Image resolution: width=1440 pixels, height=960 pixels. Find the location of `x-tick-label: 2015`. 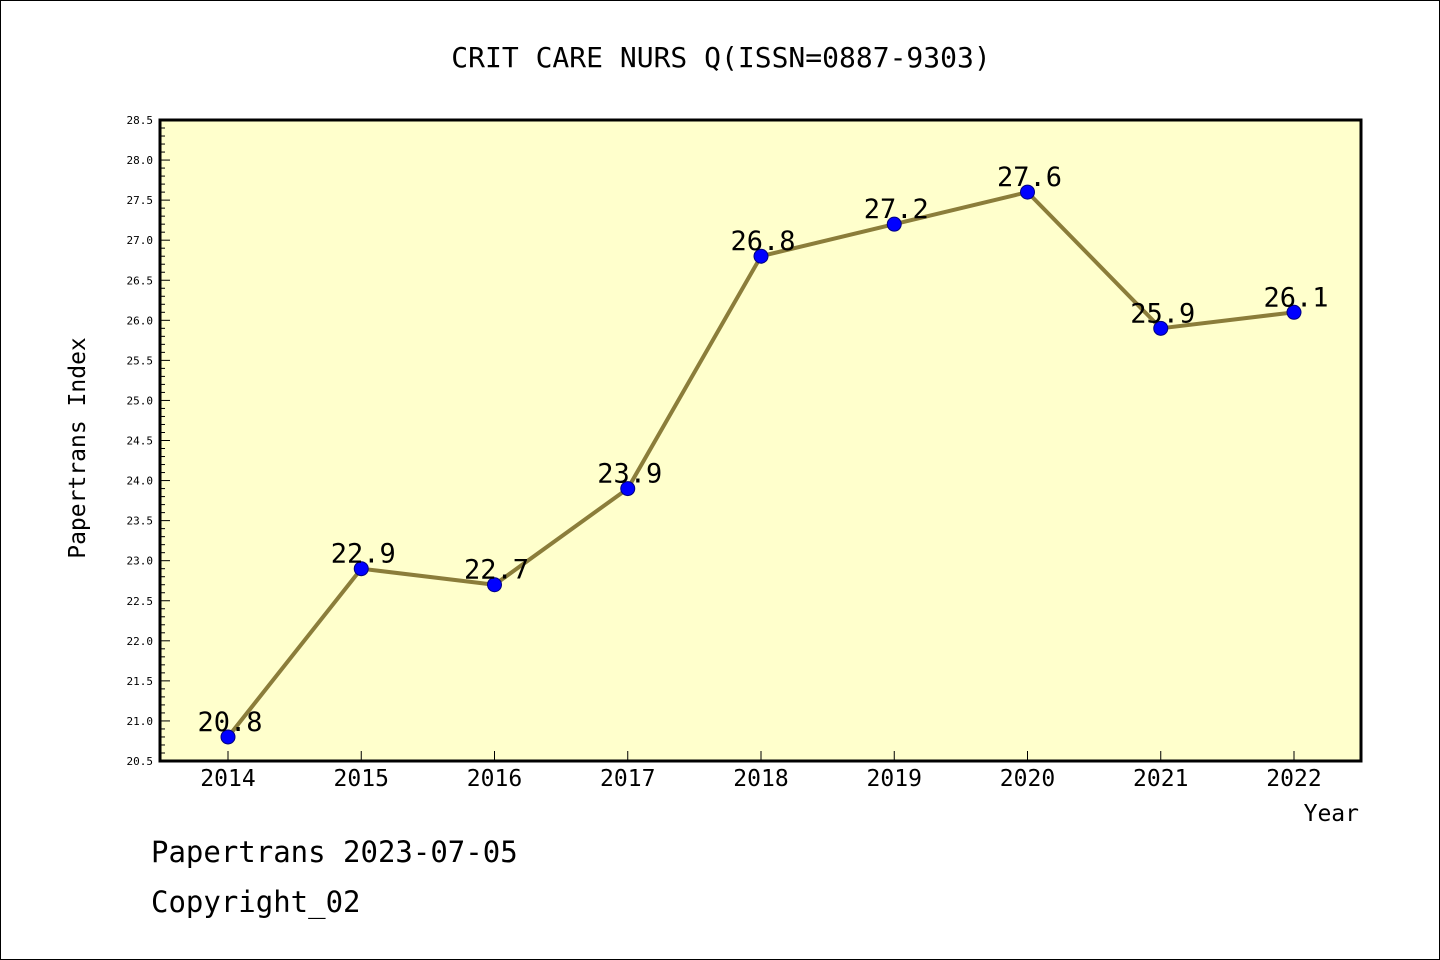

x-tick-label: 2015 is located at coordinates (361, 779).